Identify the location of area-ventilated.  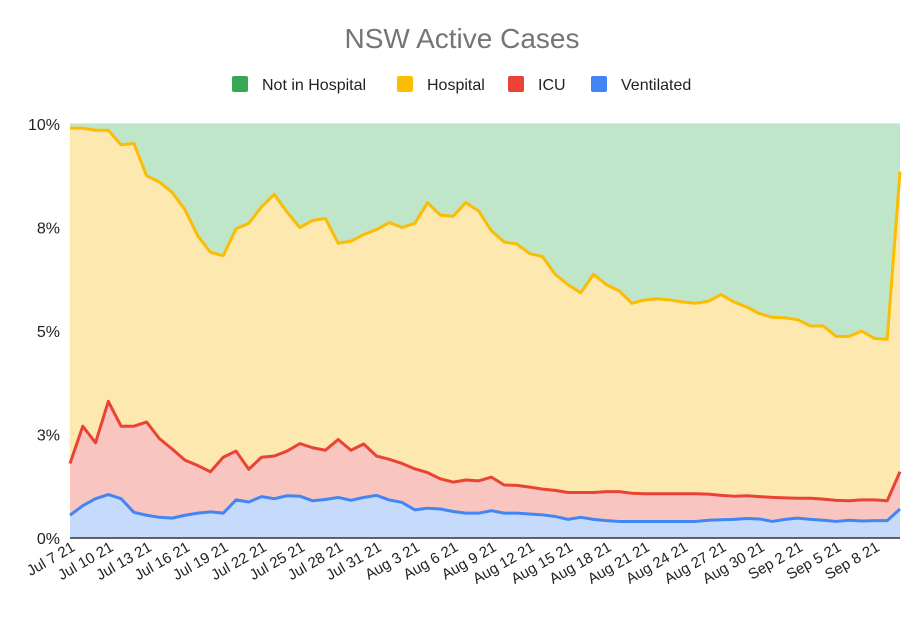
(485, 516).